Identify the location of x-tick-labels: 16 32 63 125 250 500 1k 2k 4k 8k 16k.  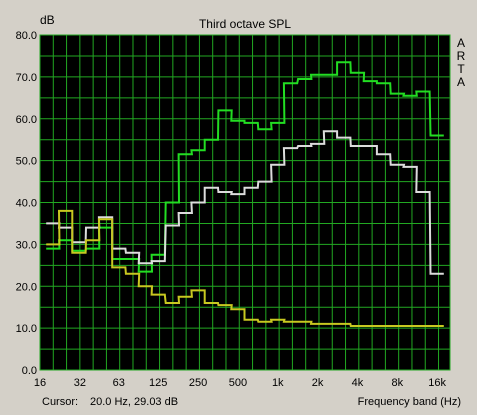
(240, 383).